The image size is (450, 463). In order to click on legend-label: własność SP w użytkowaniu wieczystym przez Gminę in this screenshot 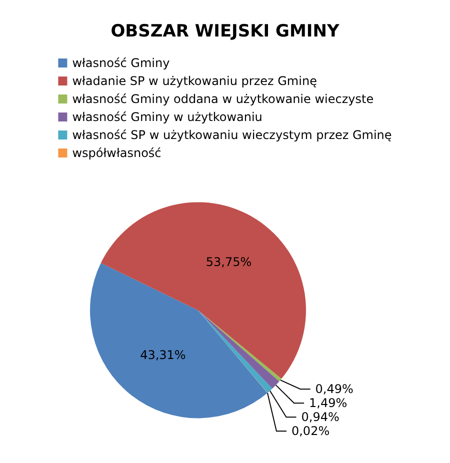, I will do `click(232, 135)`.